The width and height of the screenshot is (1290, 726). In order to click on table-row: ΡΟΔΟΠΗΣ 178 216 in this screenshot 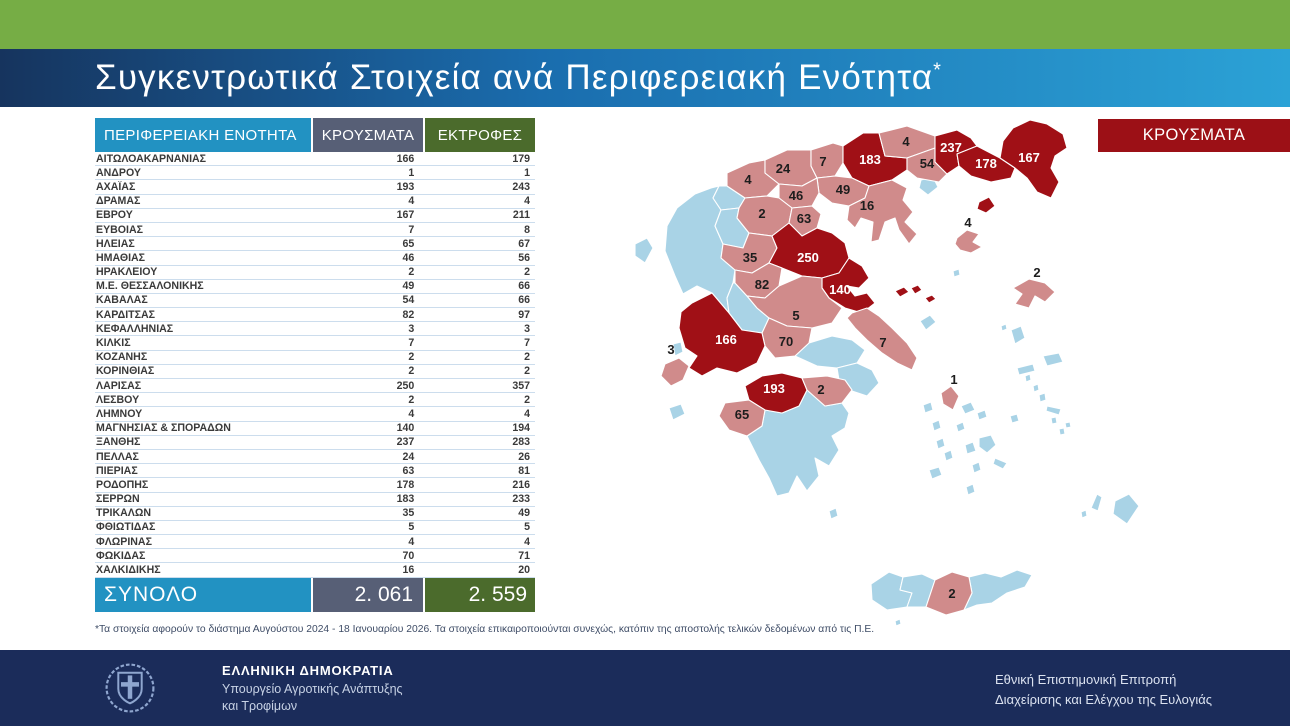, I will do `click(315, 485)`.